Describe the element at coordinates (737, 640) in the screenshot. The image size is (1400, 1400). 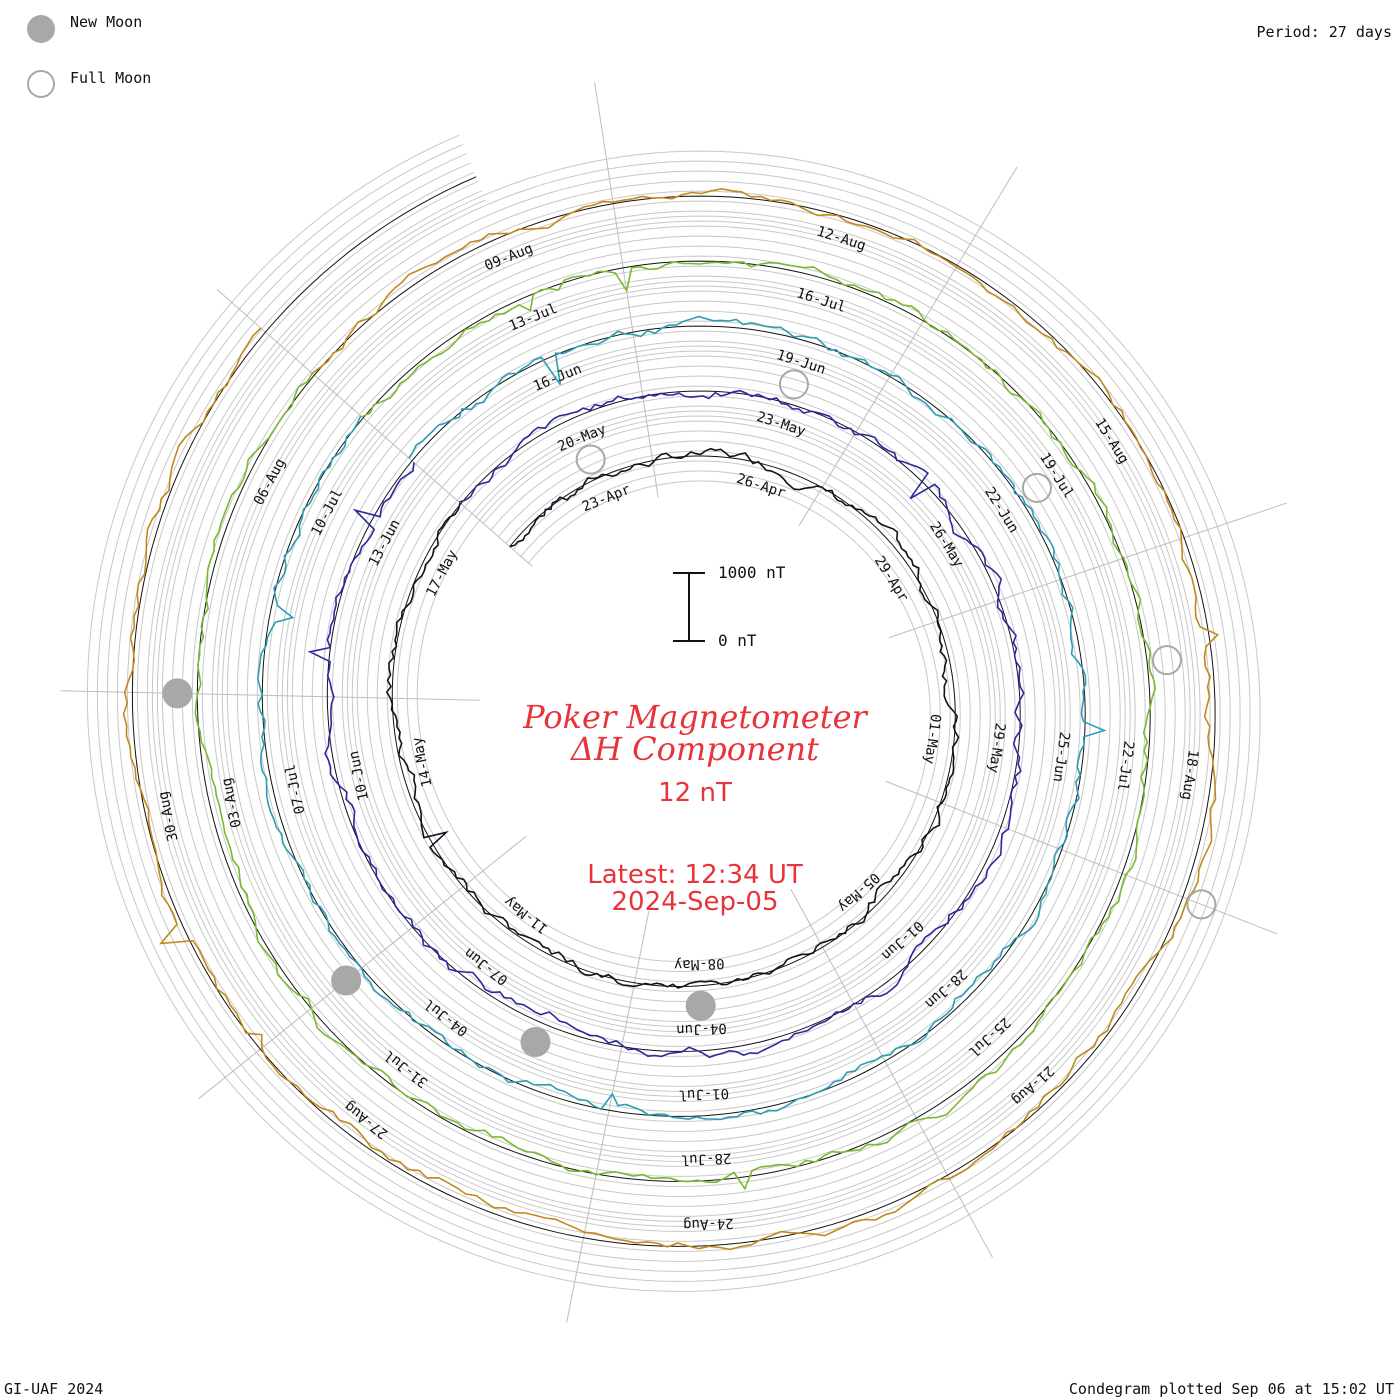
I see `scale-bottom-label: 0 nT` at that location.